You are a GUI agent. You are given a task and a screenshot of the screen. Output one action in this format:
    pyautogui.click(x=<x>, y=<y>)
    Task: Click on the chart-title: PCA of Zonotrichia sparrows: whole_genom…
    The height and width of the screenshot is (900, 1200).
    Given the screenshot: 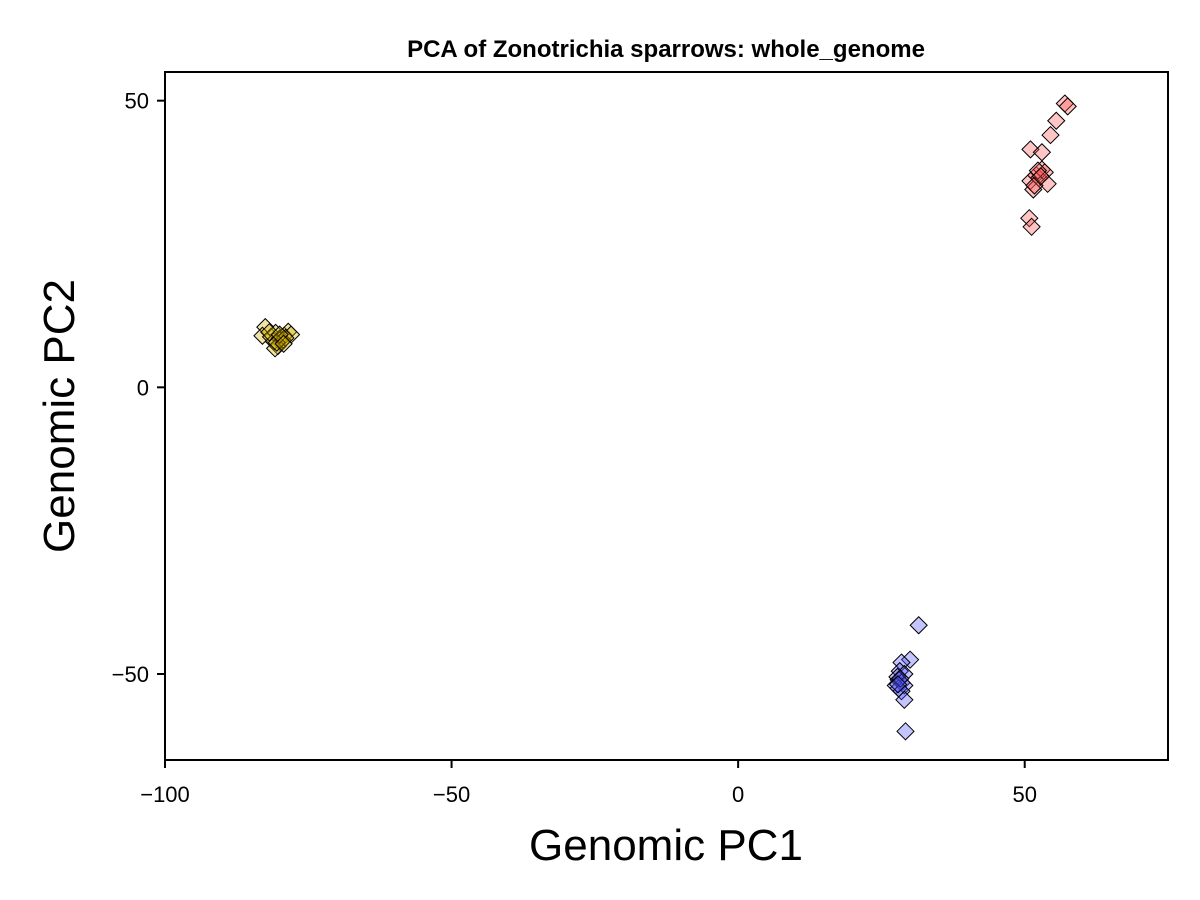 What is the action you would take?
    pyautogui.click(x=666, y=49)
    